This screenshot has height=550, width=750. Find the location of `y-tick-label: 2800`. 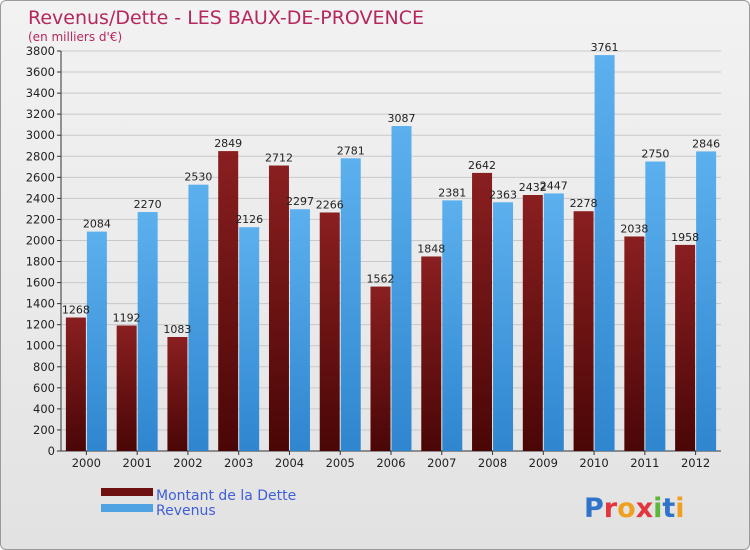

y-tick-label: 2800 is located at coordinates (40, 156).